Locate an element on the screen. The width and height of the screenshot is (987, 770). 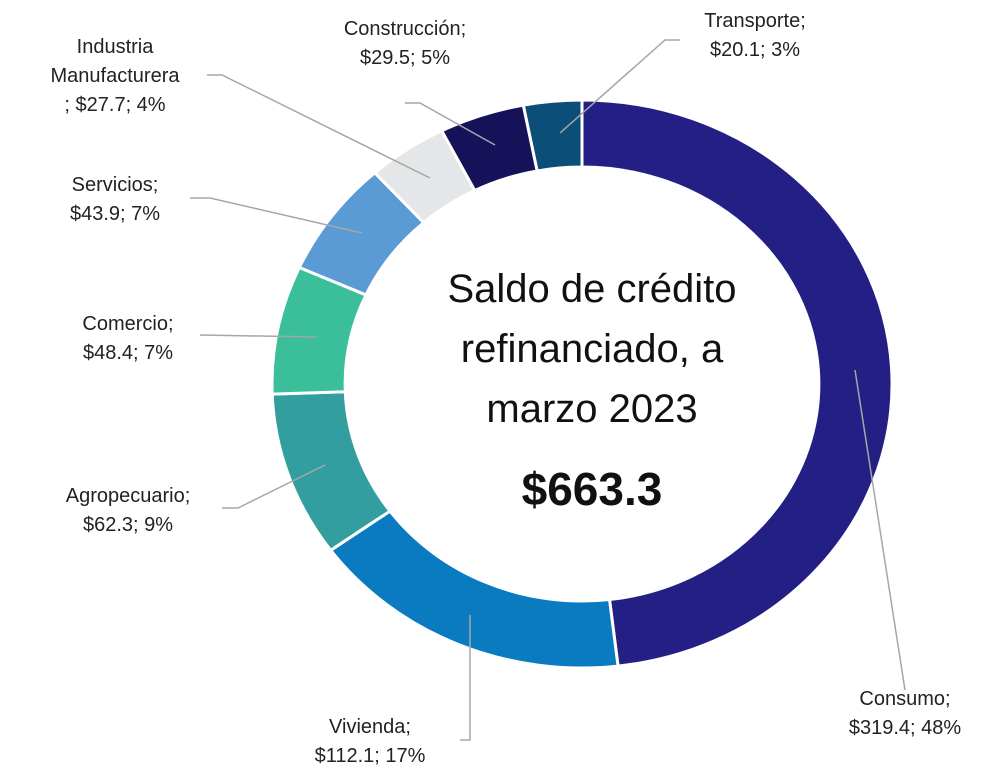
value-label: $20.1; 3% is located at coordinates (755, 50).